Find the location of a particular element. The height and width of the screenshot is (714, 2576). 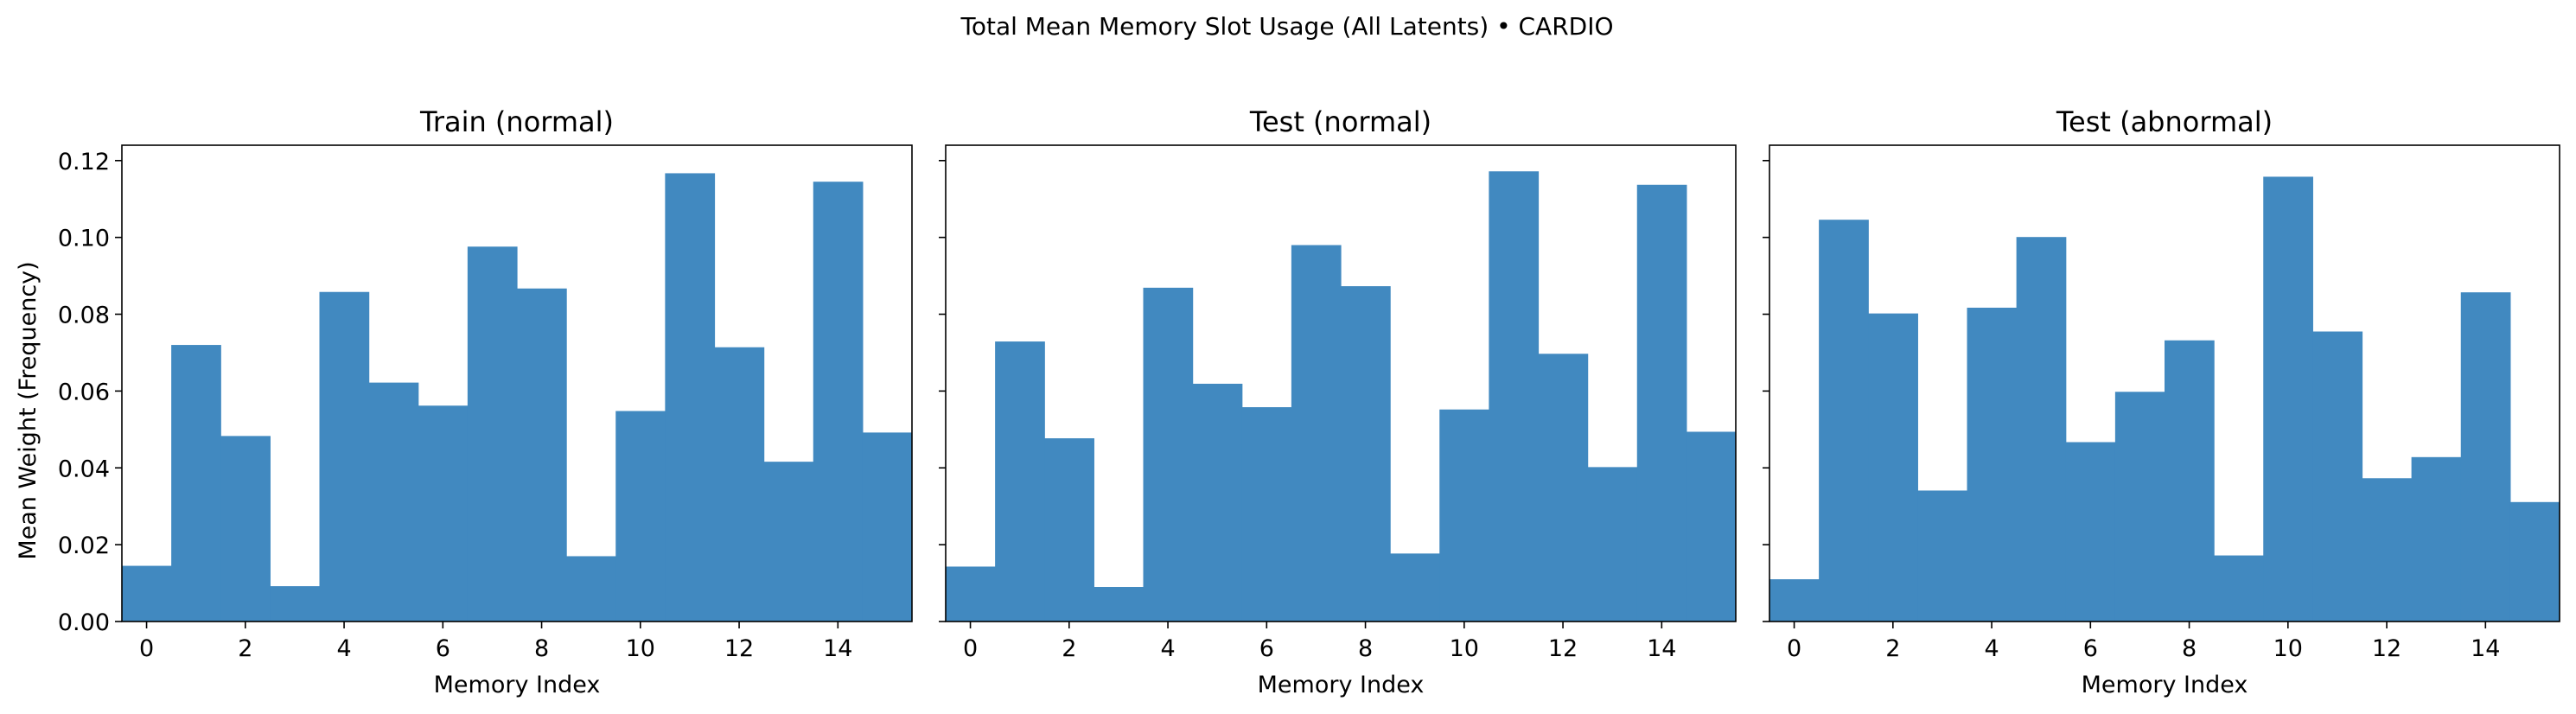

y-tick-label: 0.08 is located at coordinates (84, 316).